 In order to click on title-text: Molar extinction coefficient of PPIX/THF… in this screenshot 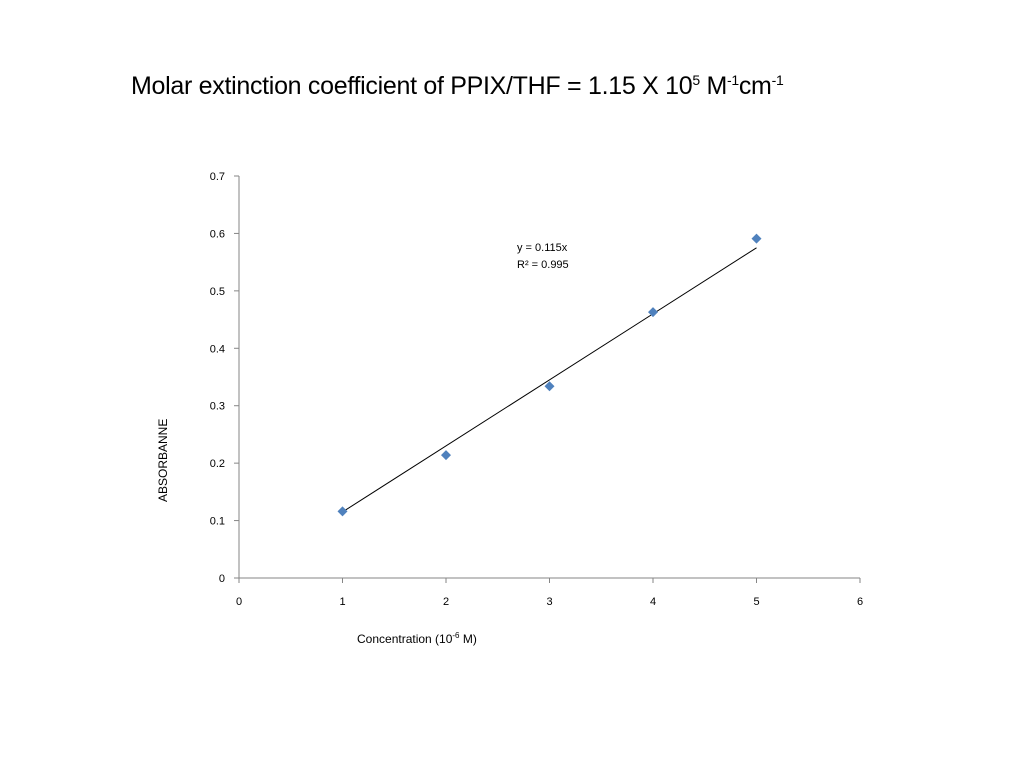, I will do `click(412, 86)`.